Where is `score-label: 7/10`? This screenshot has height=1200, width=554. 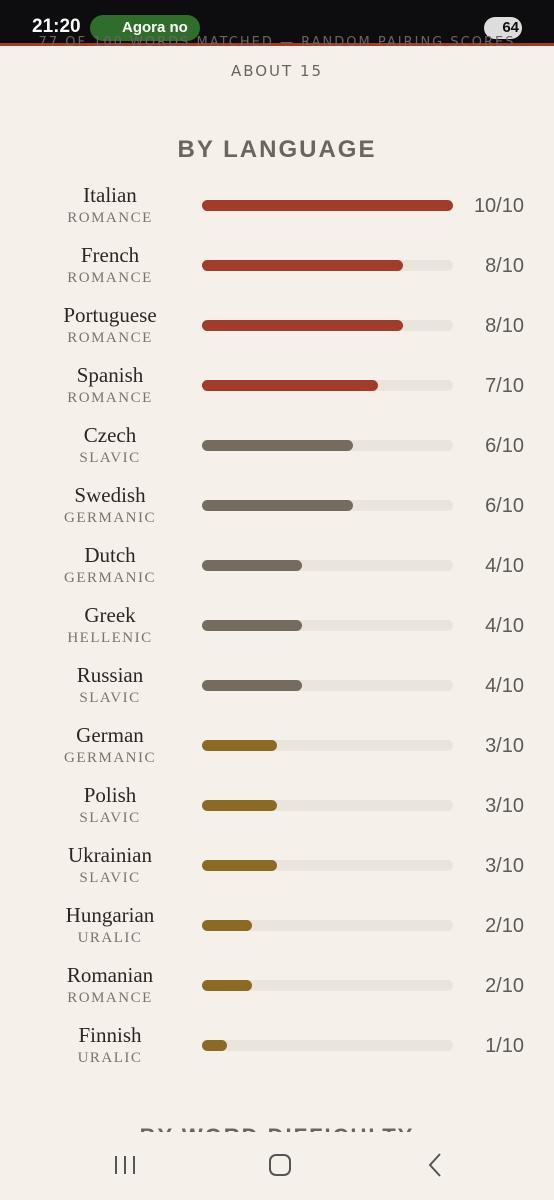
score-label: 7/10 is located at coordinates (504, 386).